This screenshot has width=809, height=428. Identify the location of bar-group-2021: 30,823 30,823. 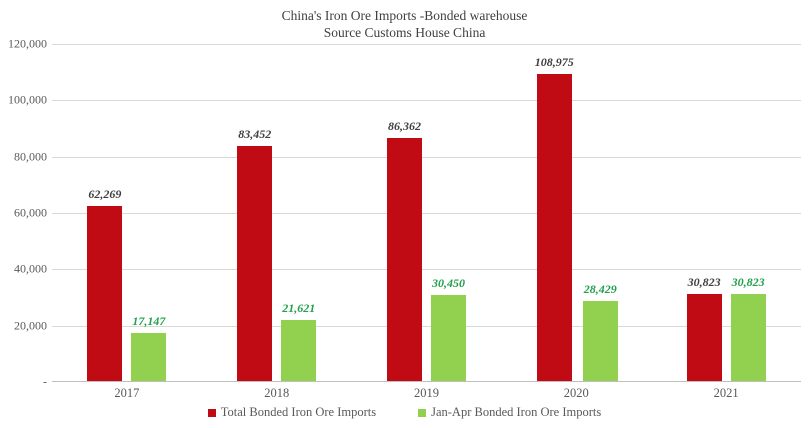
(726, 212).